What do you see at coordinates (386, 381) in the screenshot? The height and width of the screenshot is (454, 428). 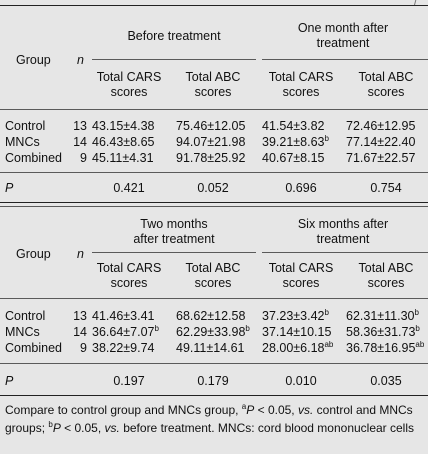 I see `p-value: 0.035` at bounding box center [386, 381].